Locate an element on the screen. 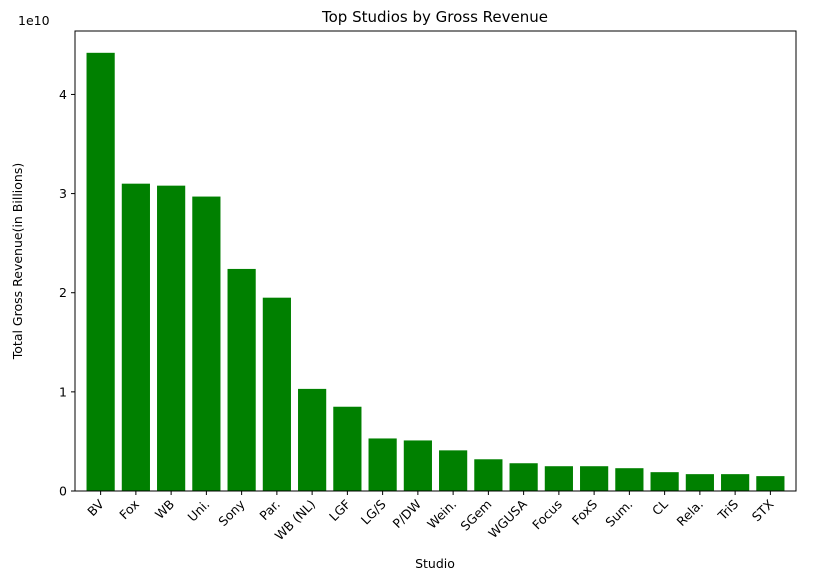 The height and width of the screenshot is (581, 833). x-tick-label: Focus is located at coordinates (547, 515).